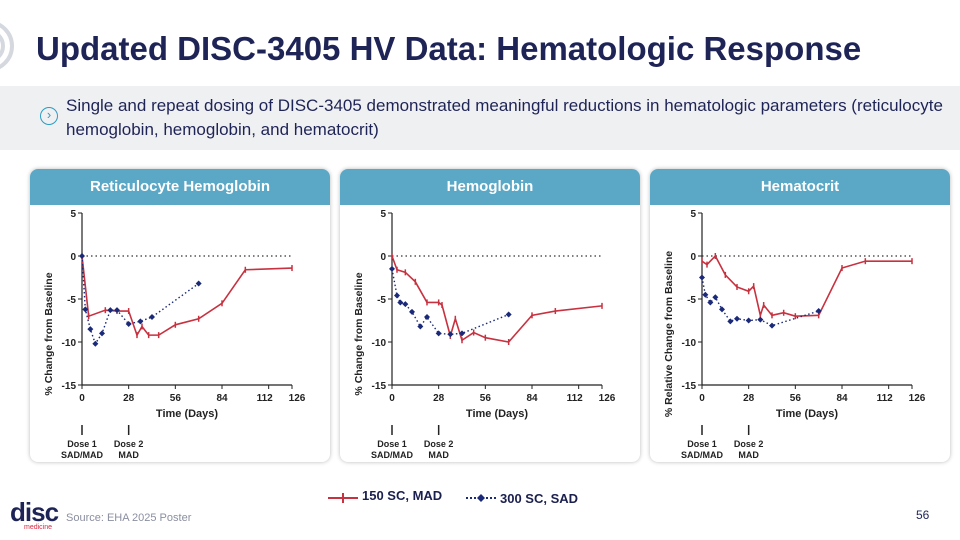 The width and height of the screenshot is (960, 540). Describe the element at coordinates (539, 498) in the screenshot. I see `legend-sad-label: 300 SC, SAD` at that location.